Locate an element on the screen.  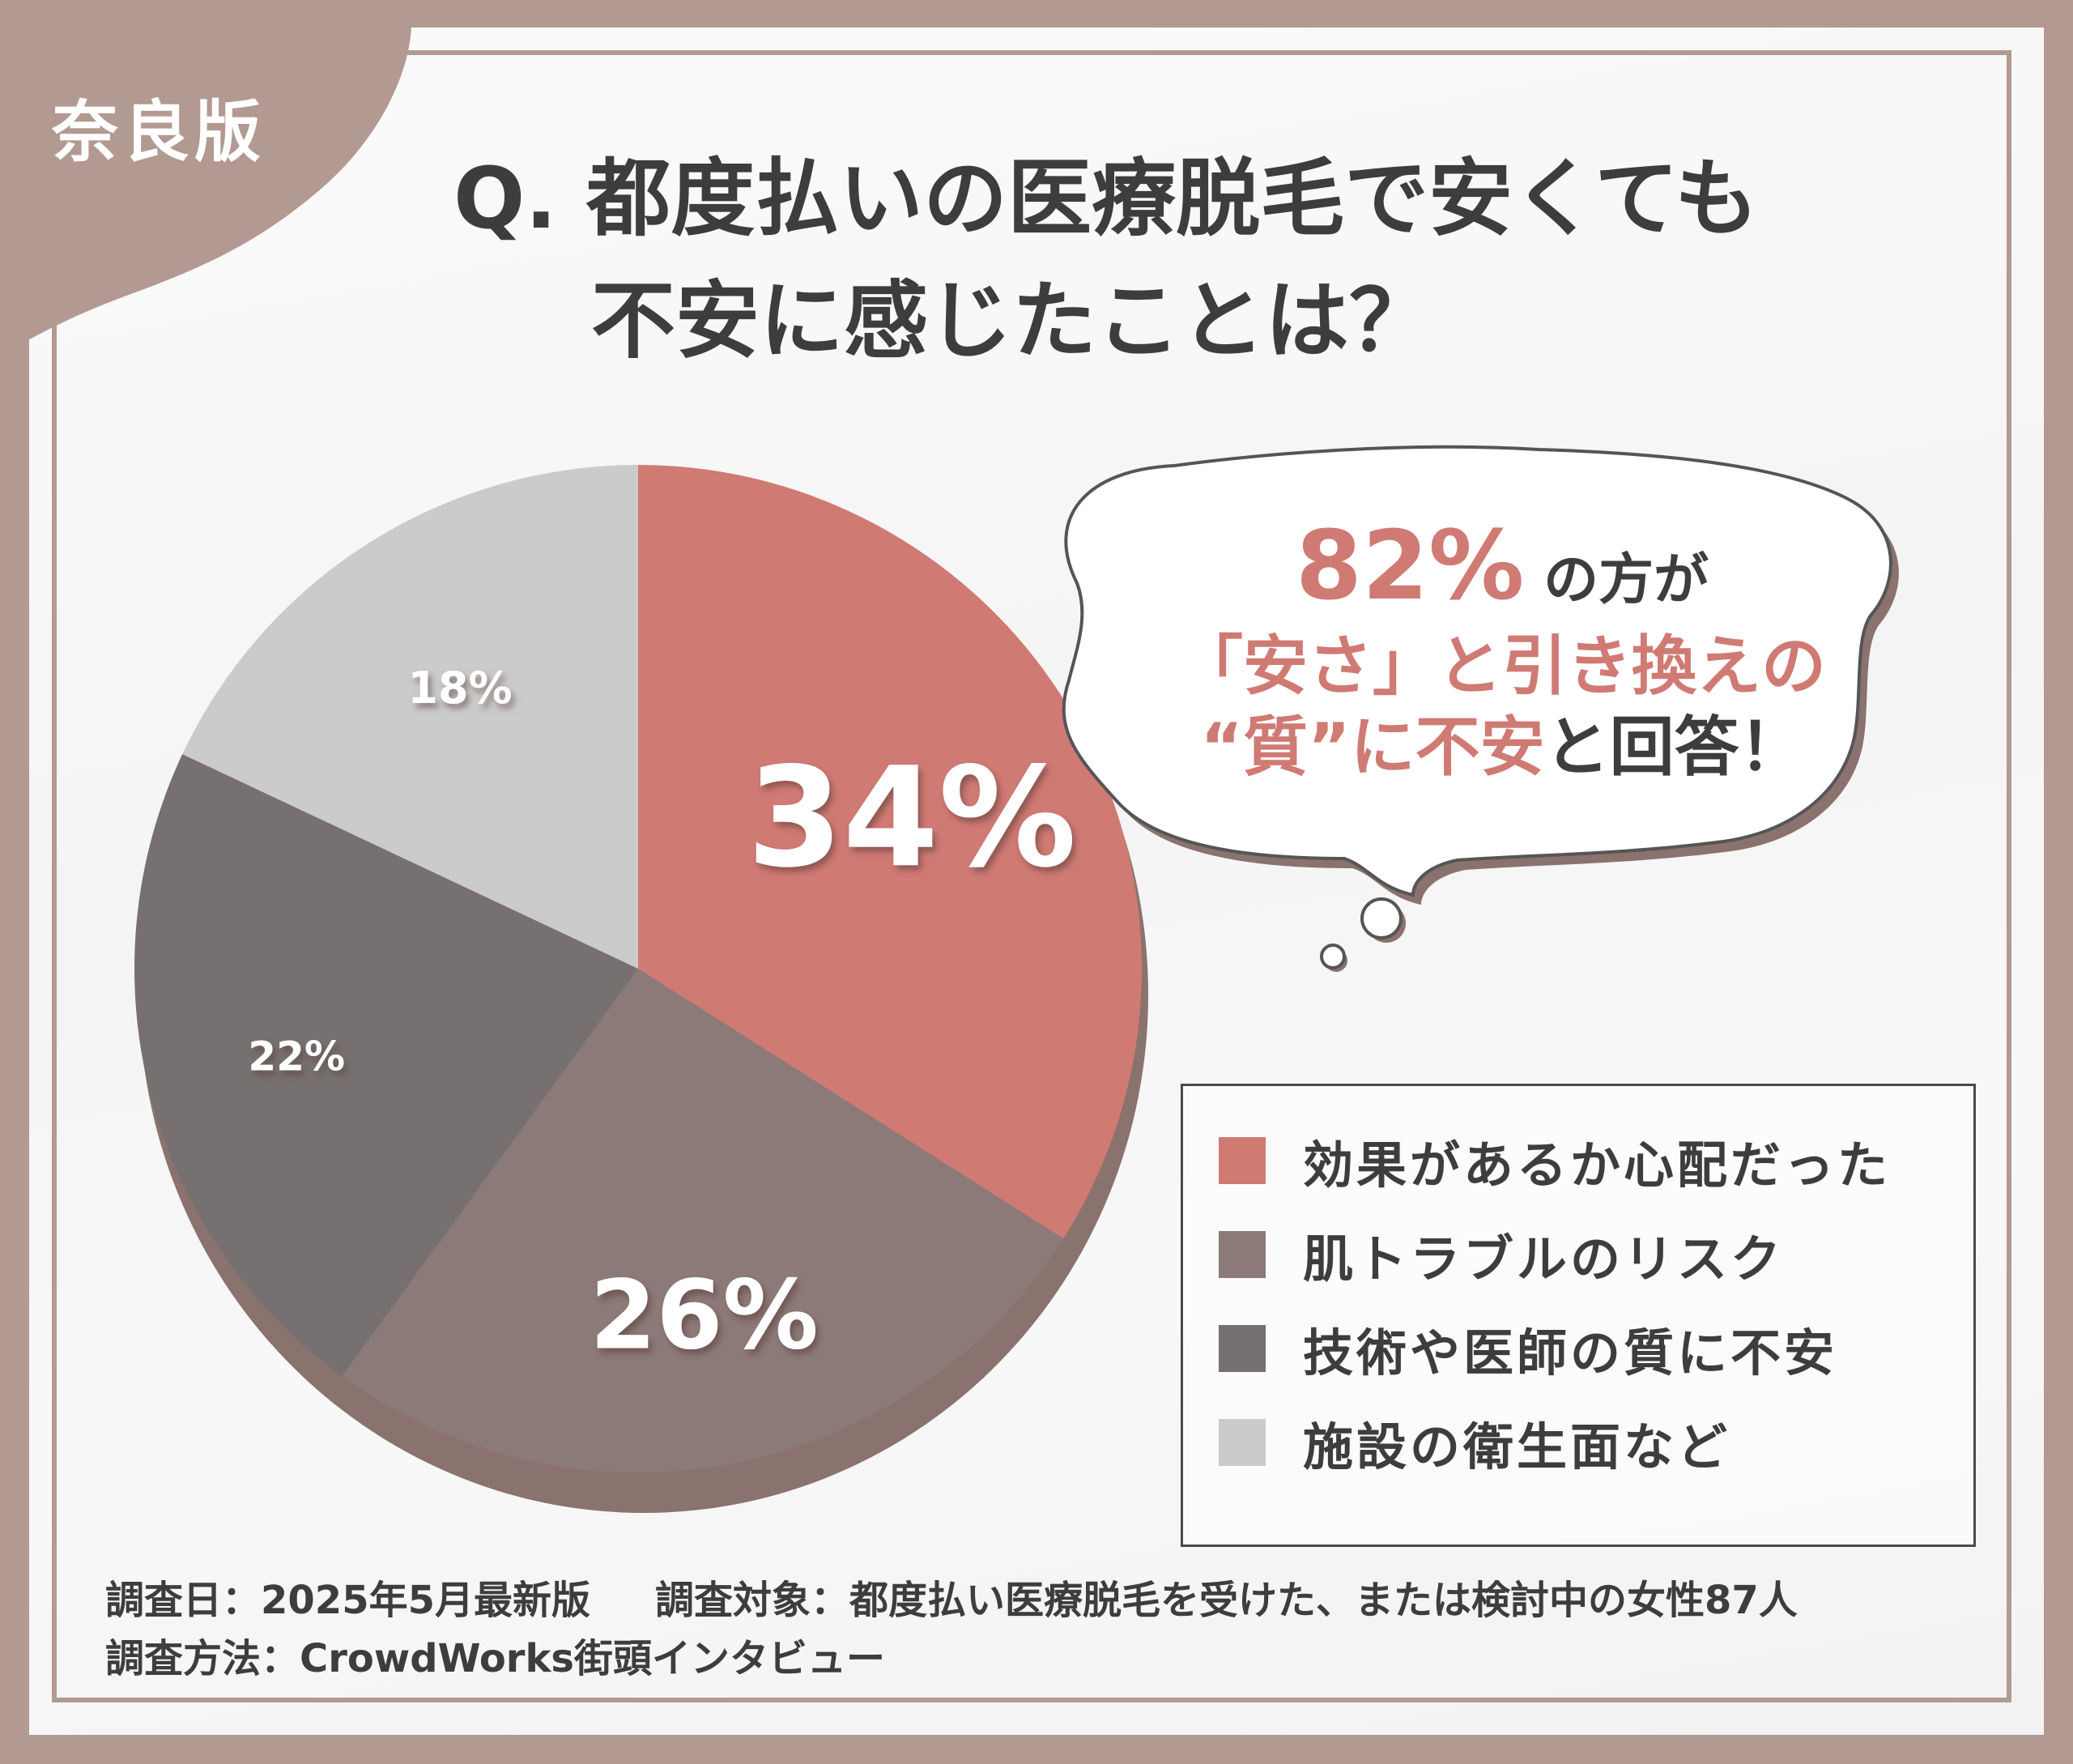
slice-data-label: 18% is located at coordinates (459, 688).